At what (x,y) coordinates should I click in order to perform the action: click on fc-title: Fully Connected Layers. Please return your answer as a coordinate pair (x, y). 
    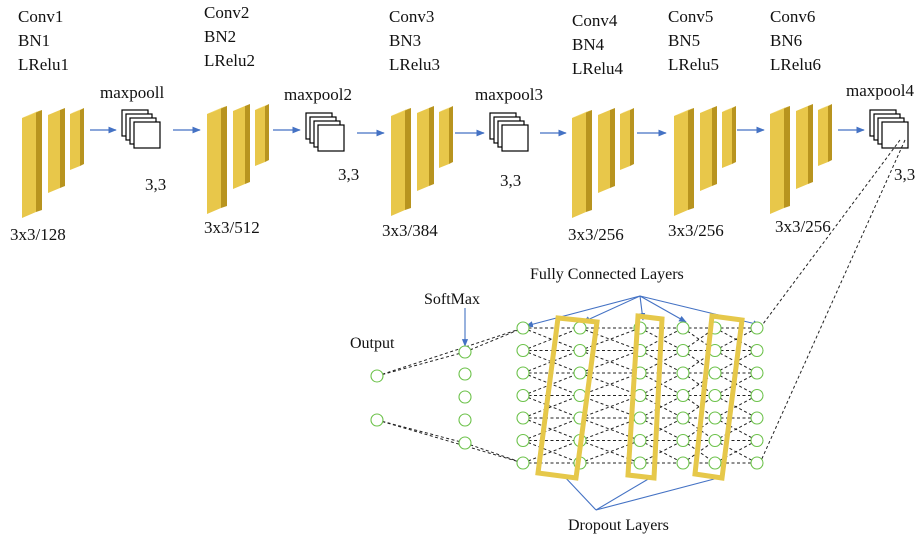
    Looking at the image, I should click on (607, 274).